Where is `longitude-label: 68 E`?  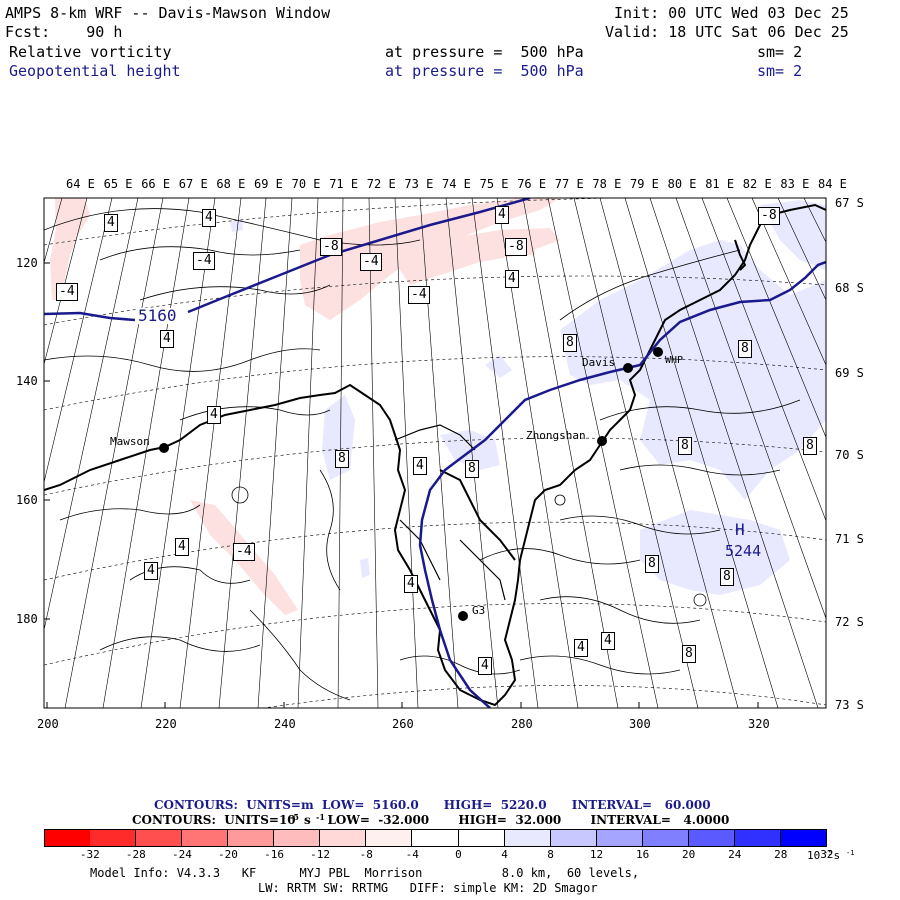
longitude-label: 68 E is located at coordinates (231, 184).